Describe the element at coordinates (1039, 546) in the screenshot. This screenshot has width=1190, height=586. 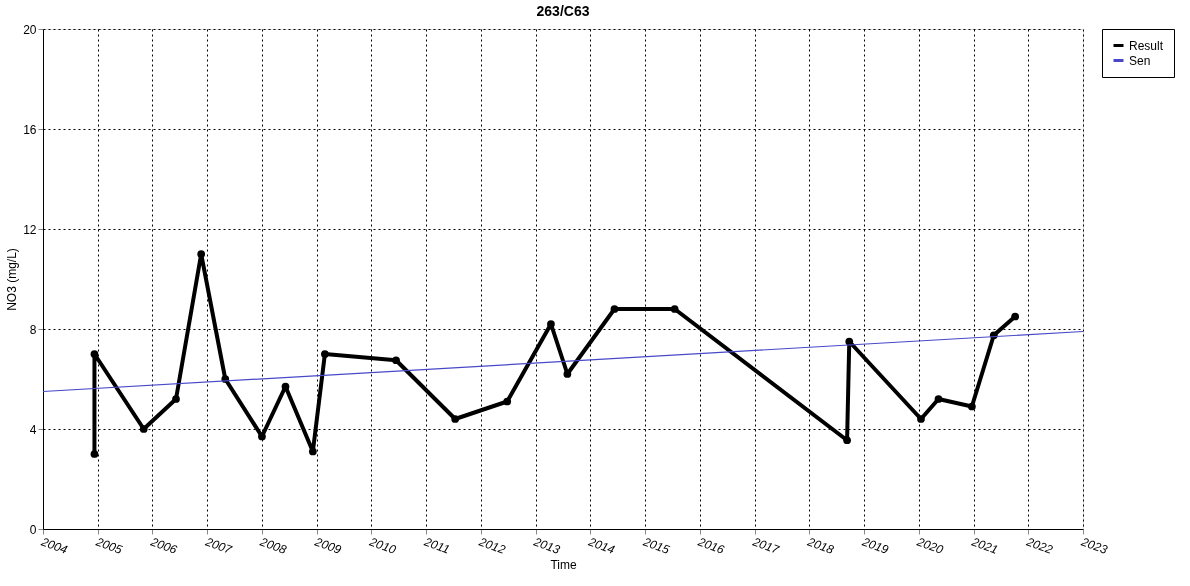
I see `x-tick-label: 2022` at that location.